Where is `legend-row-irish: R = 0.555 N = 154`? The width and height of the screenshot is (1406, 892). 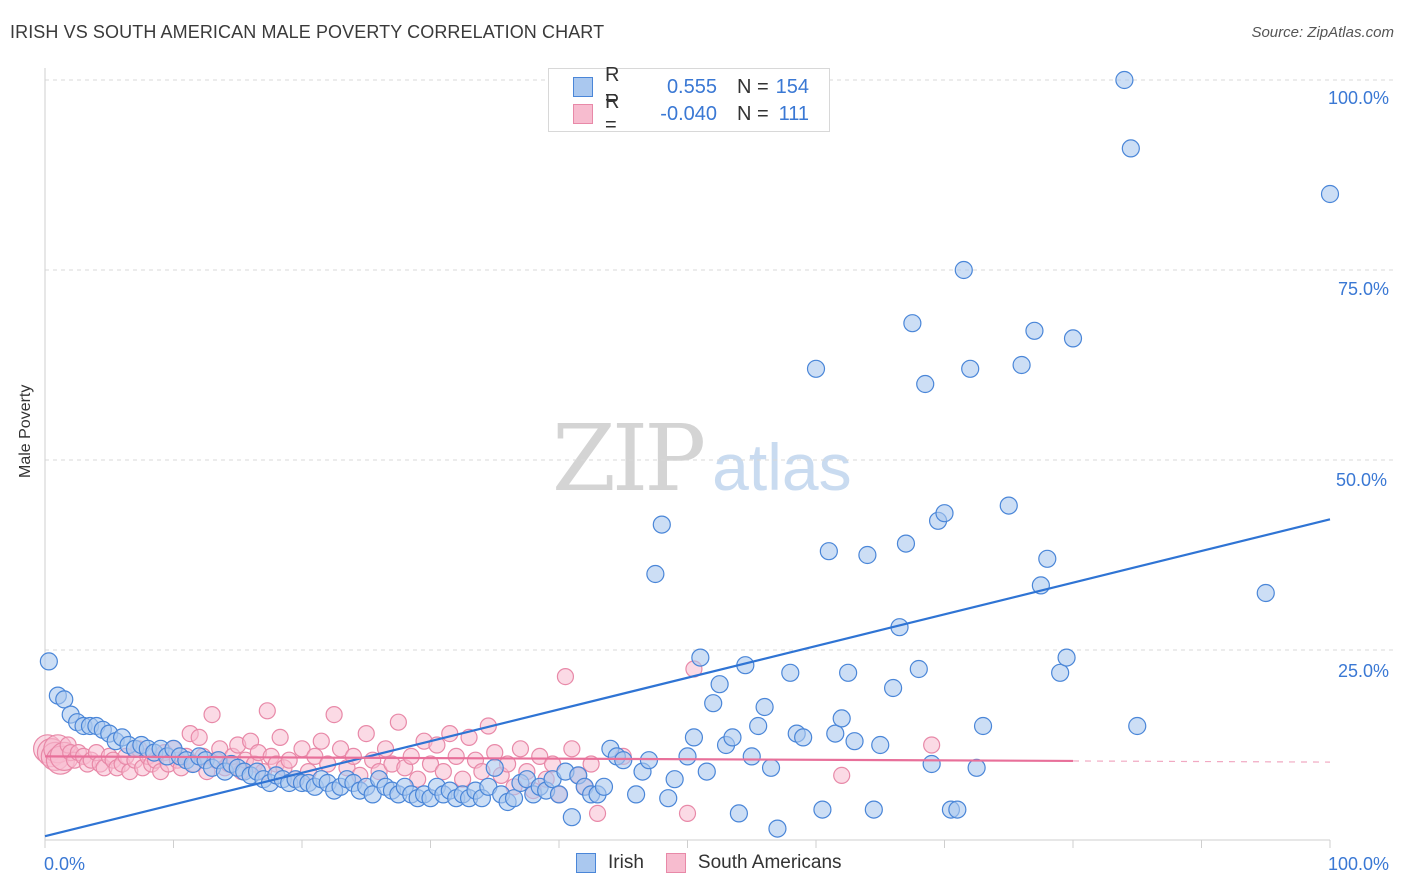
legend-row-irish: R = 0.555 N = 154 is located at coordinates (691, 86).